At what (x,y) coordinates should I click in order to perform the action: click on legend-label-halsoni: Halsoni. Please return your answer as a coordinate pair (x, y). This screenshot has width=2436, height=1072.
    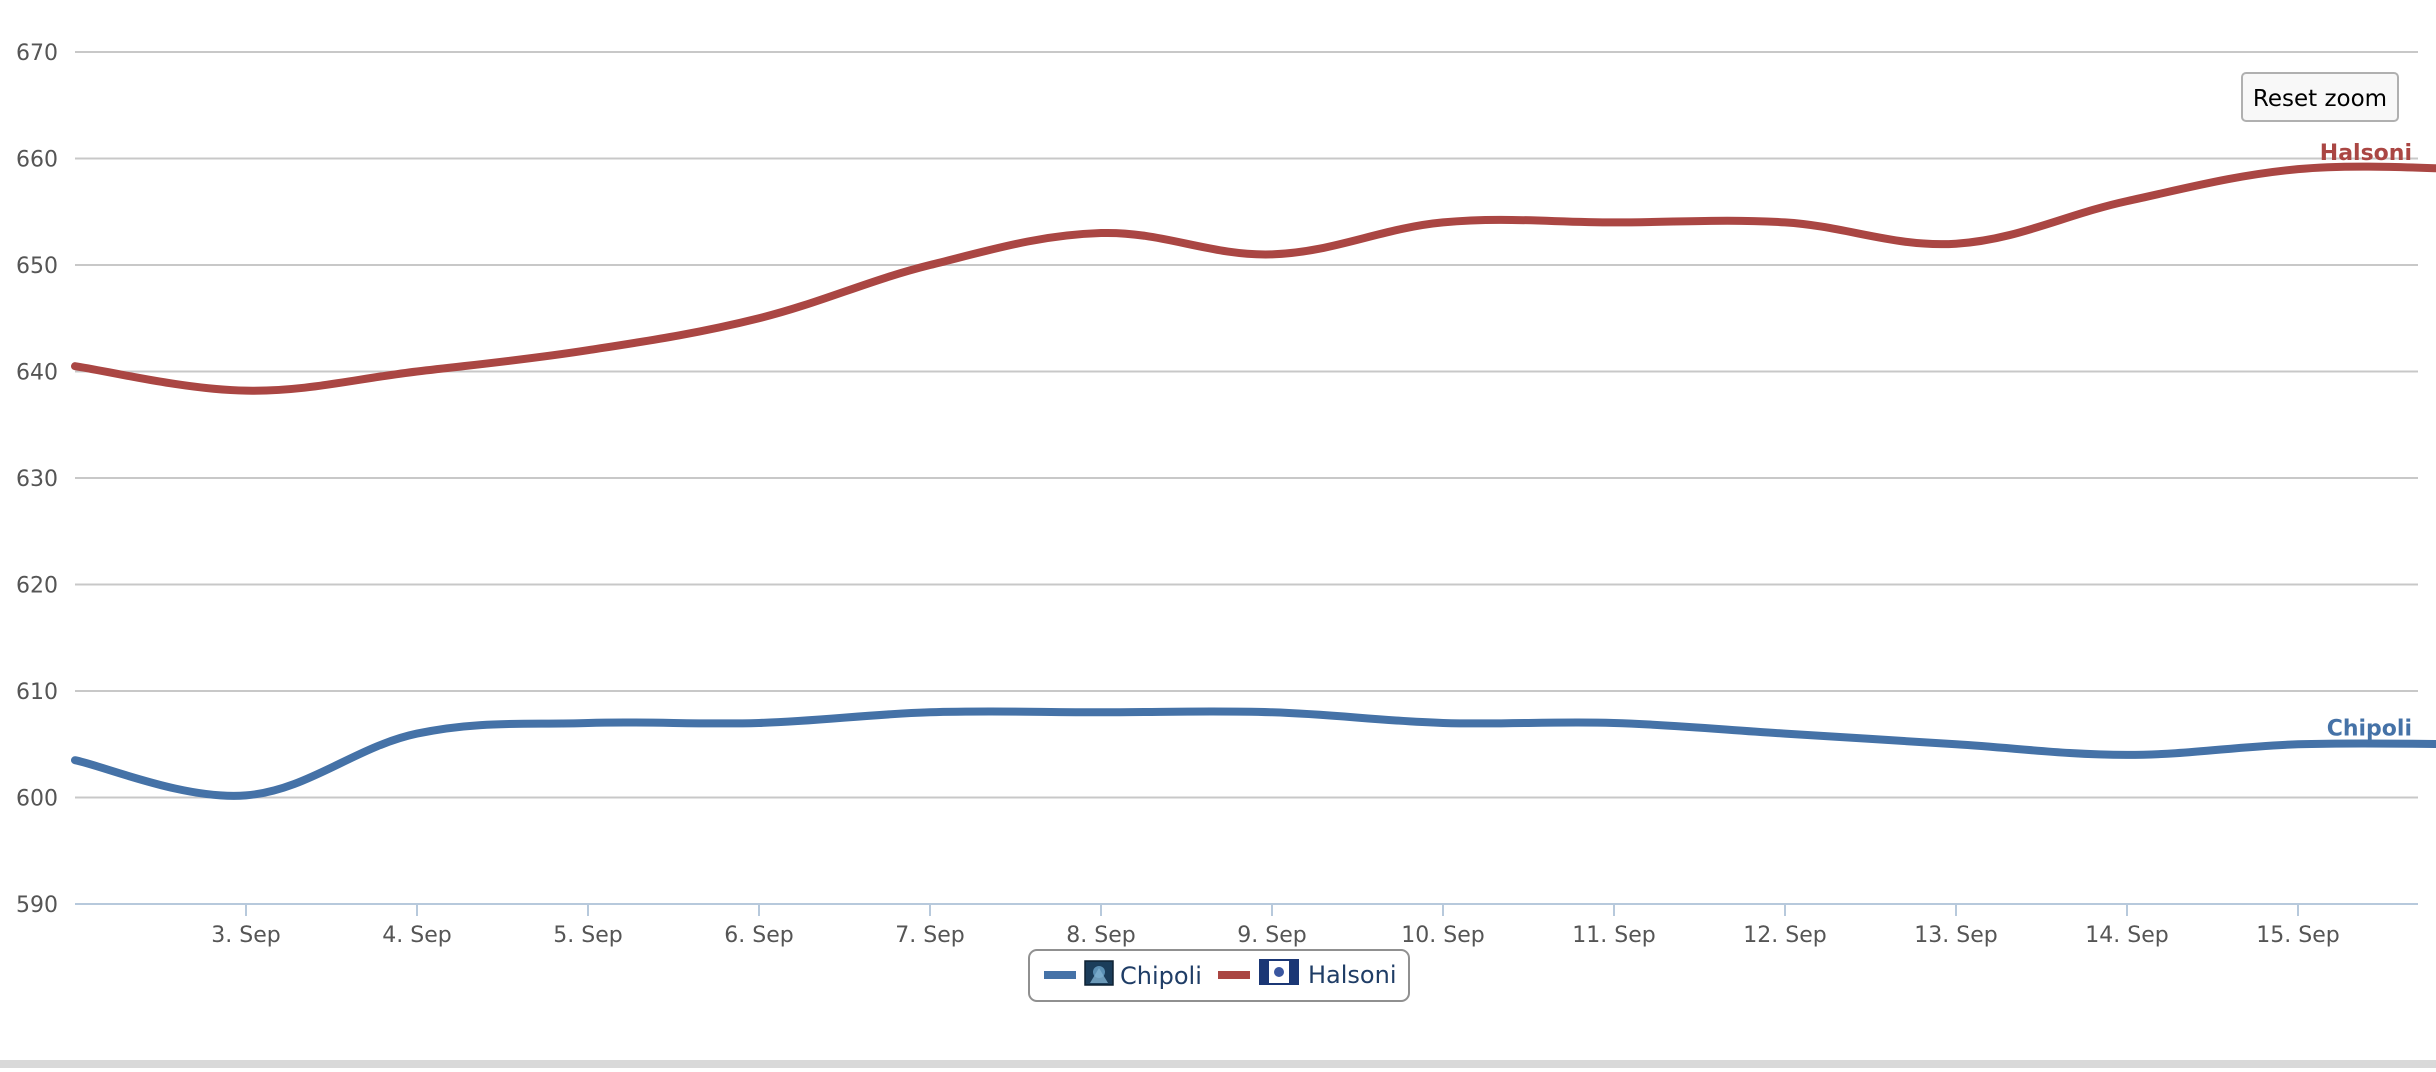
    Looking at the image, I should click on (1352, 975).